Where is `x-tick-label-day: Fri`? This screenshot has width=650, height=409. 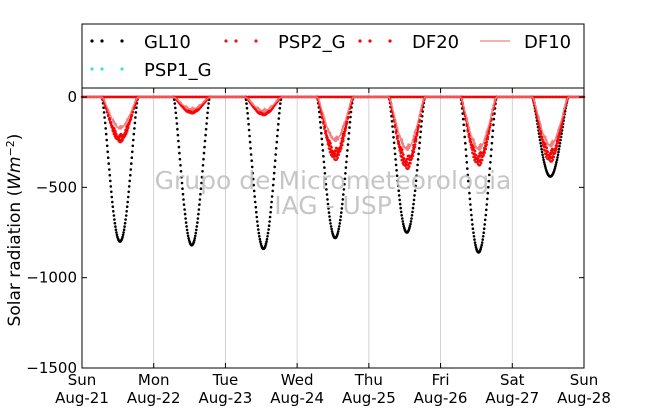 x-tick-label-day: Fri is located at coordinates (441, 380).